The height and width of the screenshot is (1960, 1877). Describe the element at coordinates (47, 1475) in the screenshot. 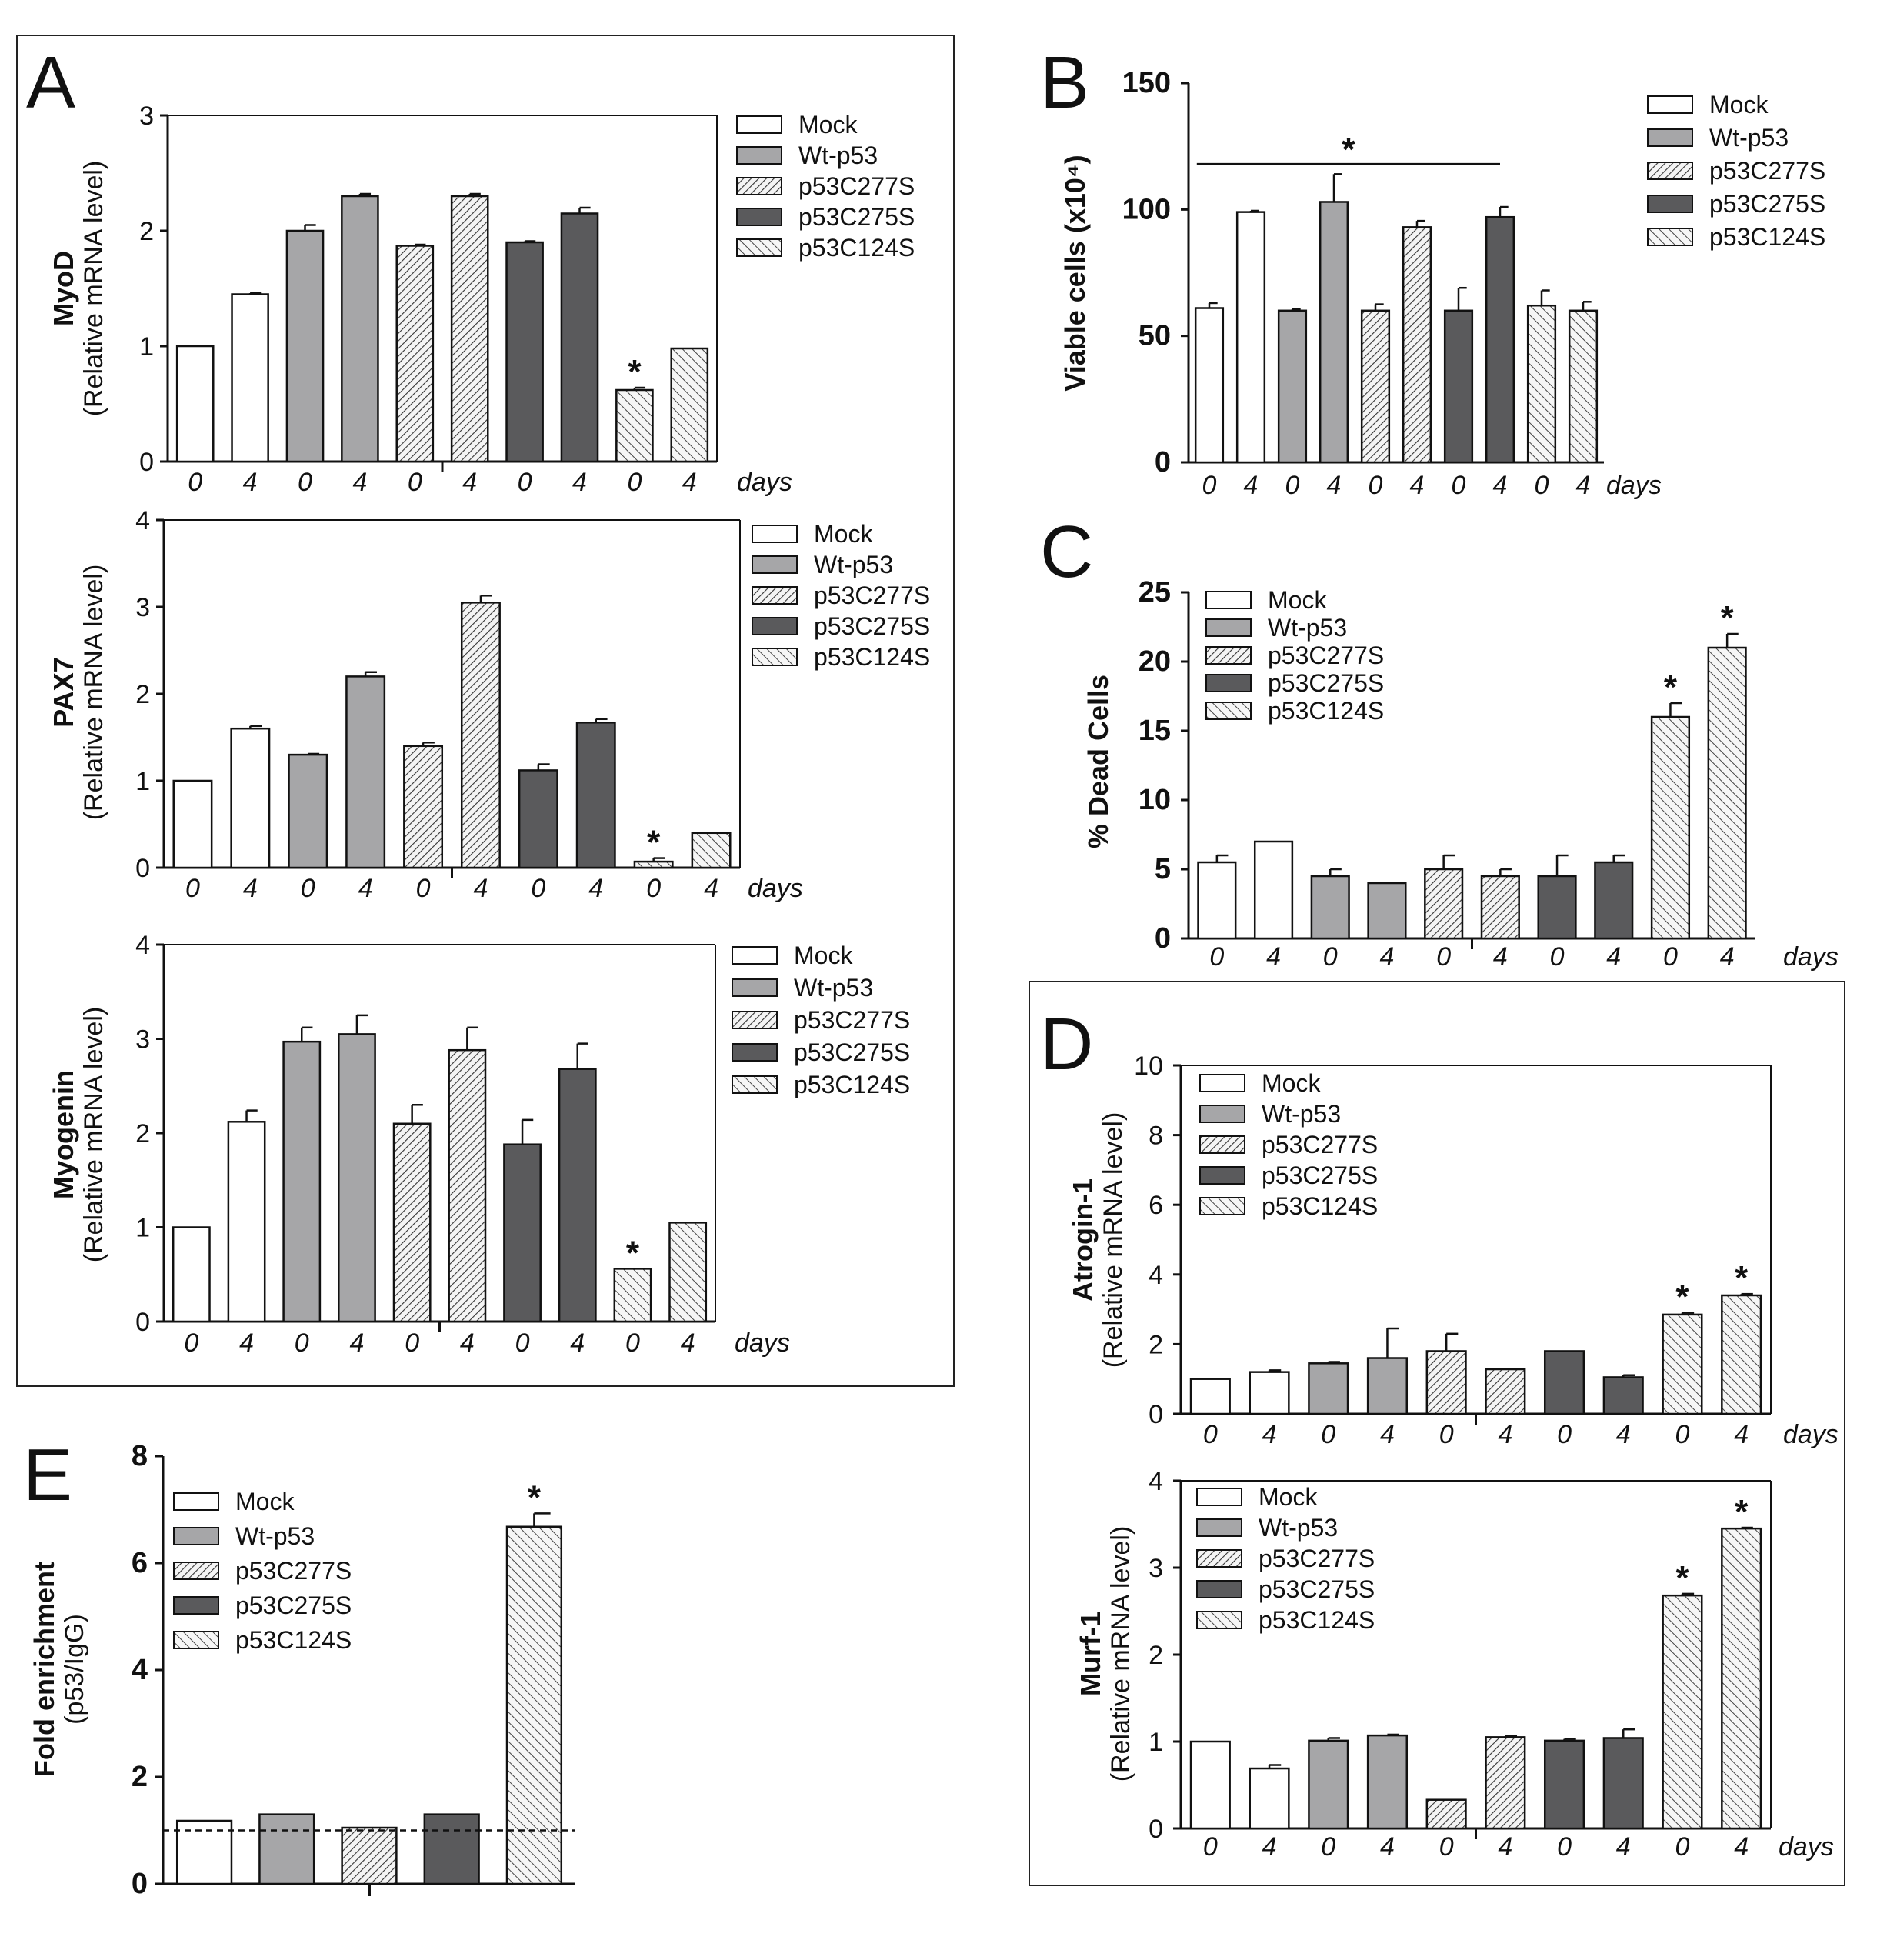

I see `panel-letter-e: E` at that location.